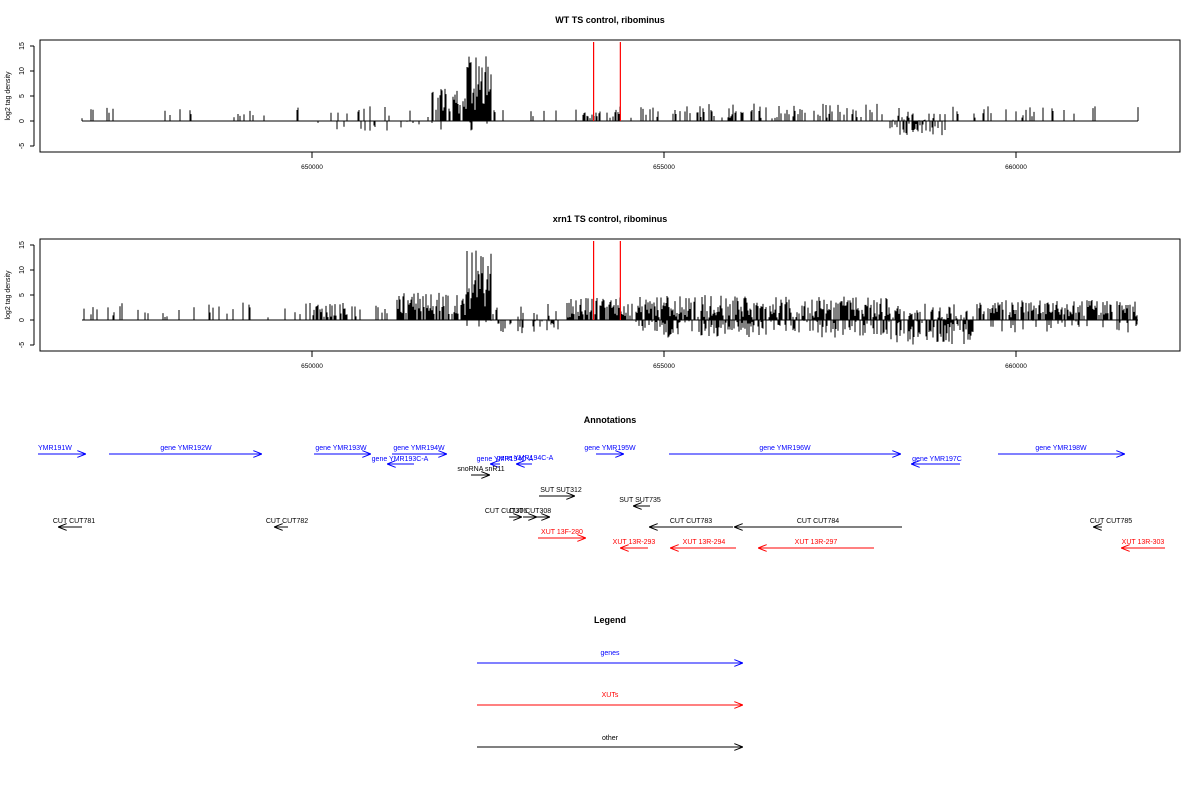 This screenshot has width=1200, height=800. Describe the element at coordinates (22, 295) in the screenshot. I see `xrn1-ytick-label: 5` at that location.